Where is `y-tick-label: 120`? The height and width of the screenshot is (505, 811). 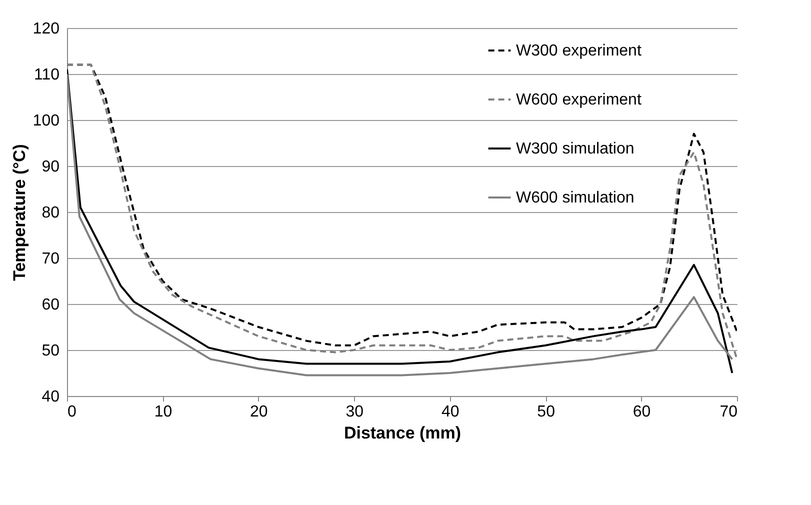
y-tick-label: 120 is located at coordinates (46, 29).